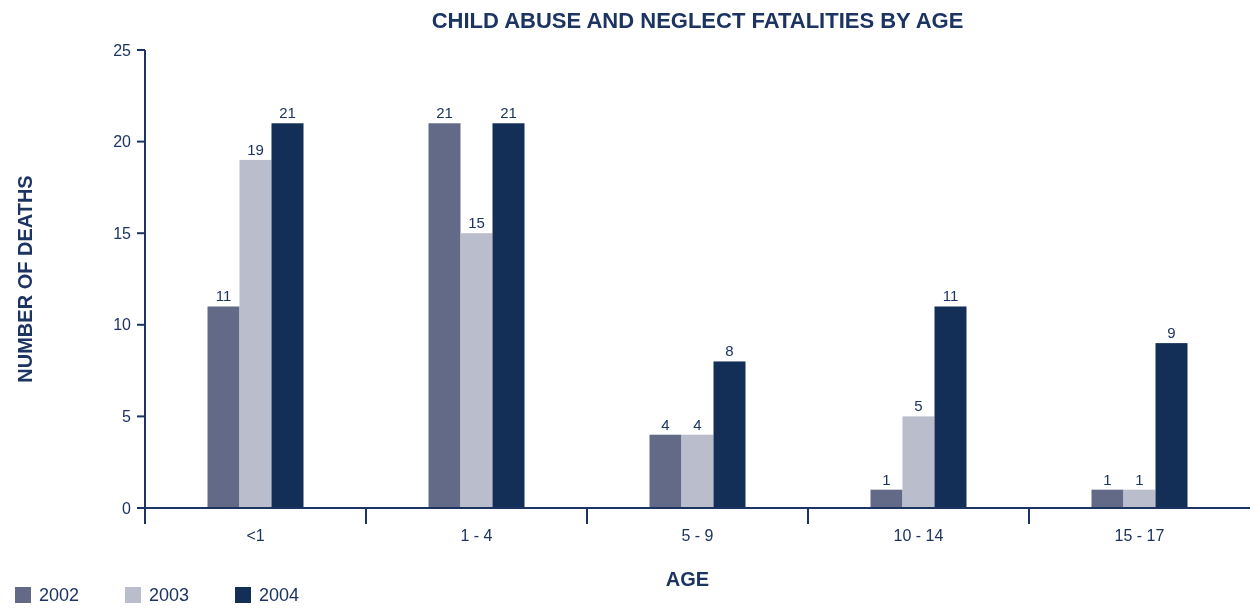  What do you see at coordinates (687, 579) in the screenshot?
I see `x-axis-title: AGE` at bounding box center [687, 579].